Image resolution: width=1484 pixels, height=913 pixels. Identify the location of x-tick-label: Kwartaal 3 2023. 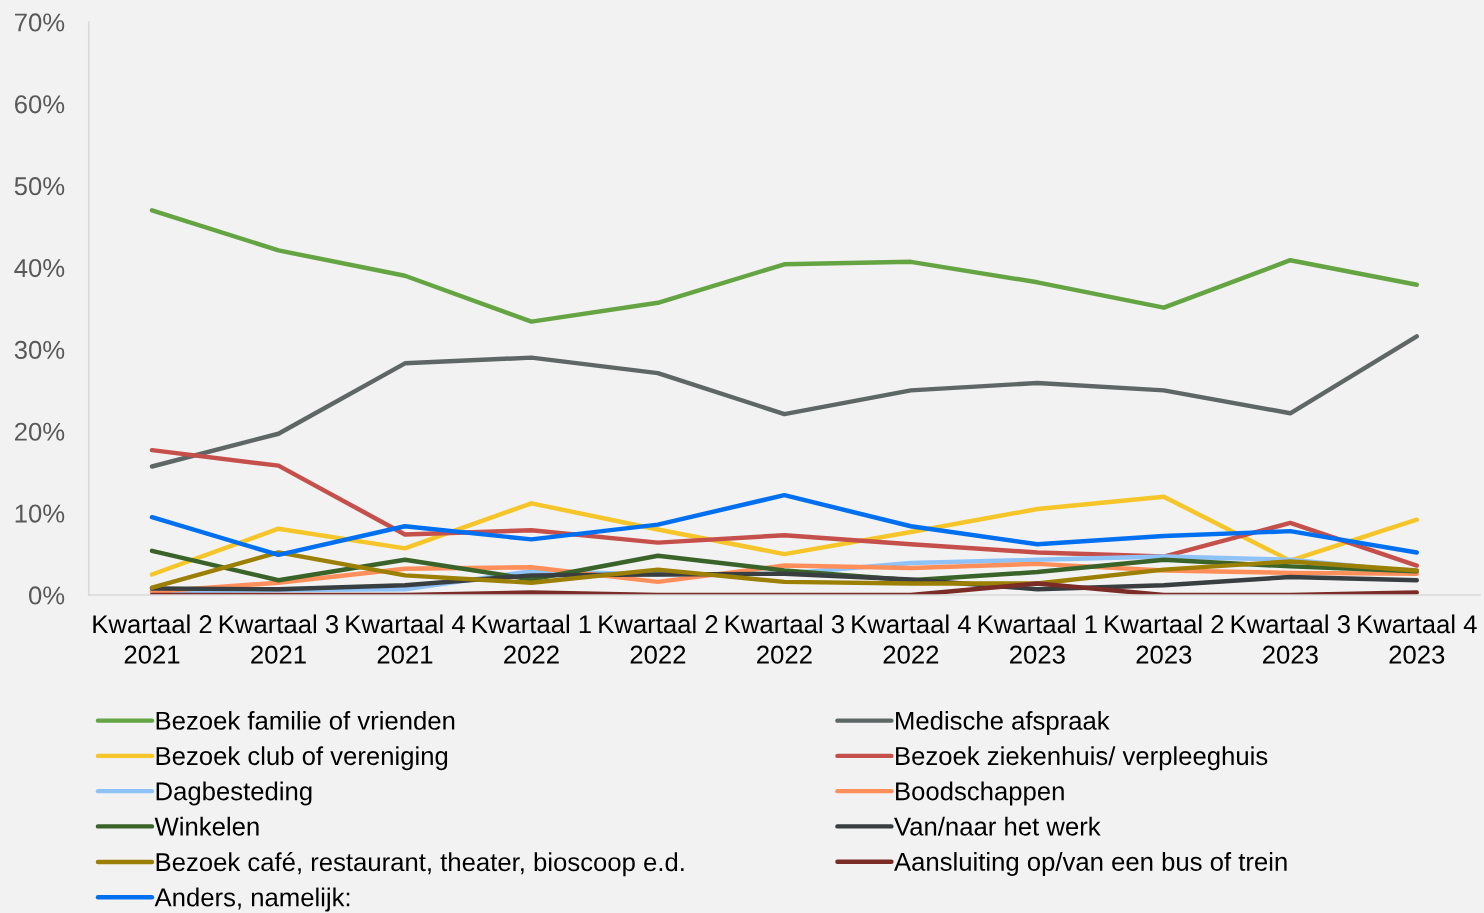
(1290, 639).